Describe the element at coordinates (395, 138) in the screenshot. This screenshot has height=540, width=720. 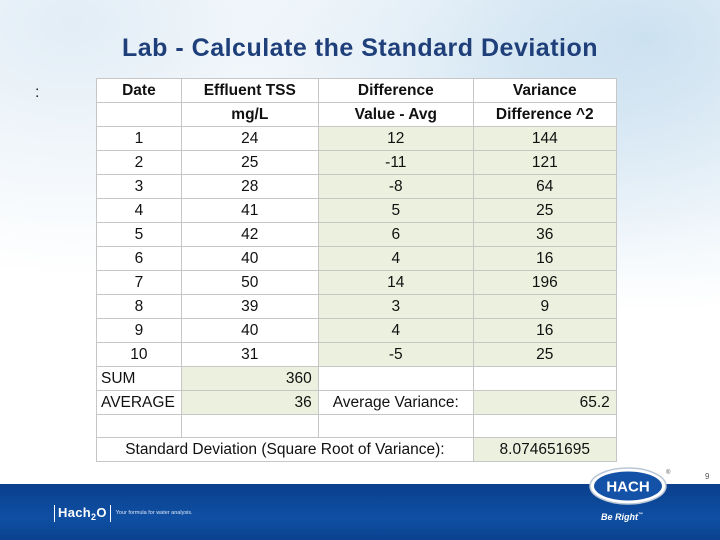
I see `difference-cell: 12` at that location.